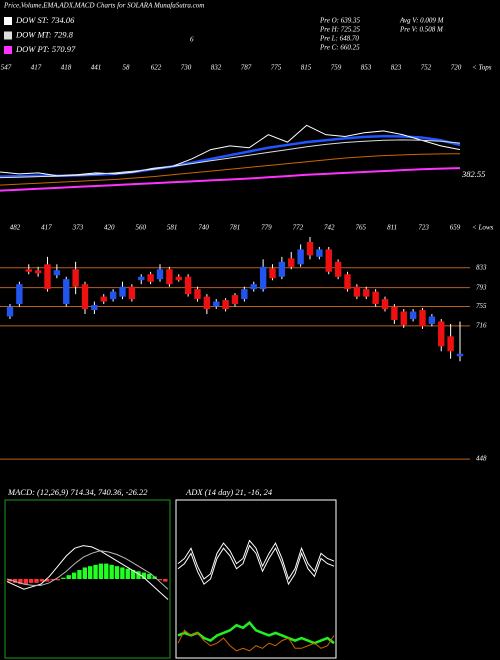  I want to click on peak-label: 752, so click(426, 68).